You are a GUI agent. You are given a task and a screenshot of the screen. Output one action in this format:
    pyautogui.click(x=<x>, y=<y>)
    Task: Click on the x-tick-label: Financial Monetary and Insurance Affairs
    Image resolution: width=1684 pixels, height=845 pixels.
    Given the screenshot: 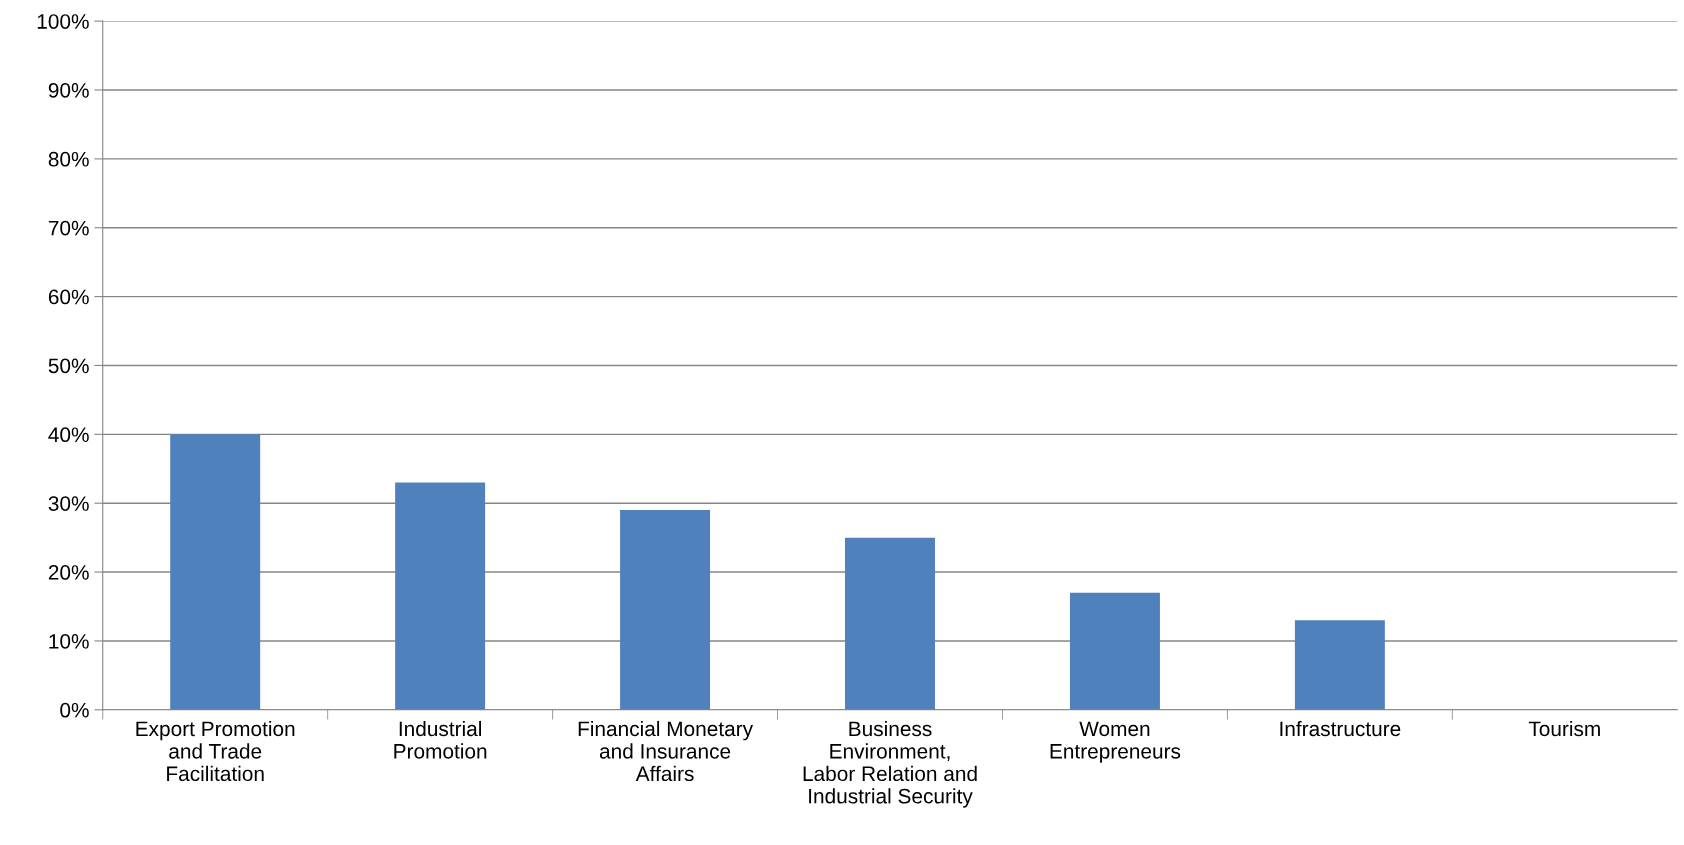 What is the action you would take?
    pyautogui.click(x=666, y=751)
    